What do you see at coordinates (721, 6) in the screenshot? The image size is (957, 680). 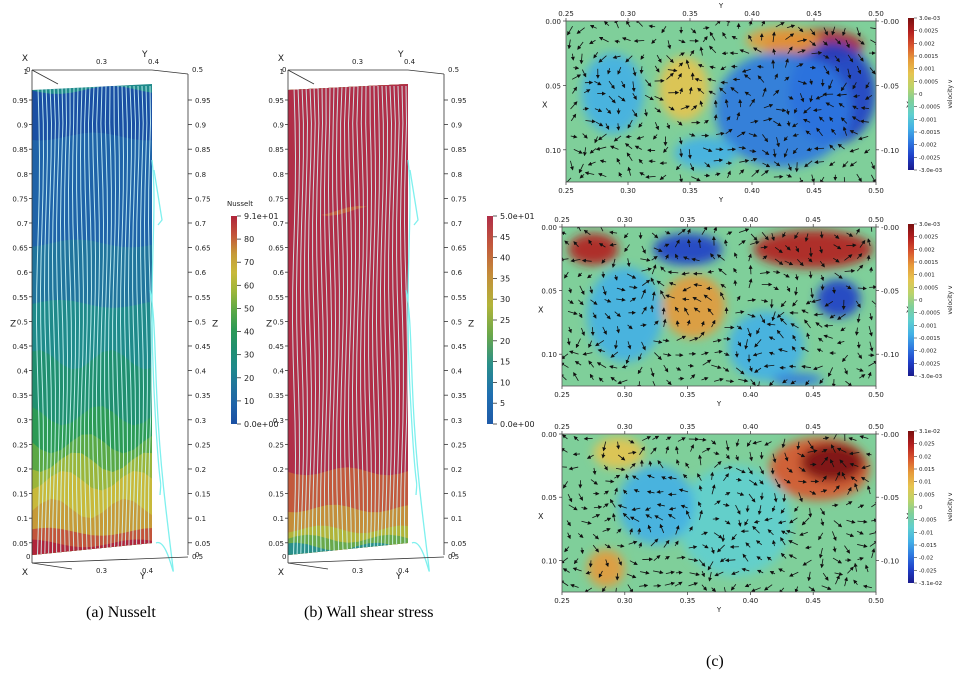 I see `top-axis-label: Y` at bounding box center [721, 6].